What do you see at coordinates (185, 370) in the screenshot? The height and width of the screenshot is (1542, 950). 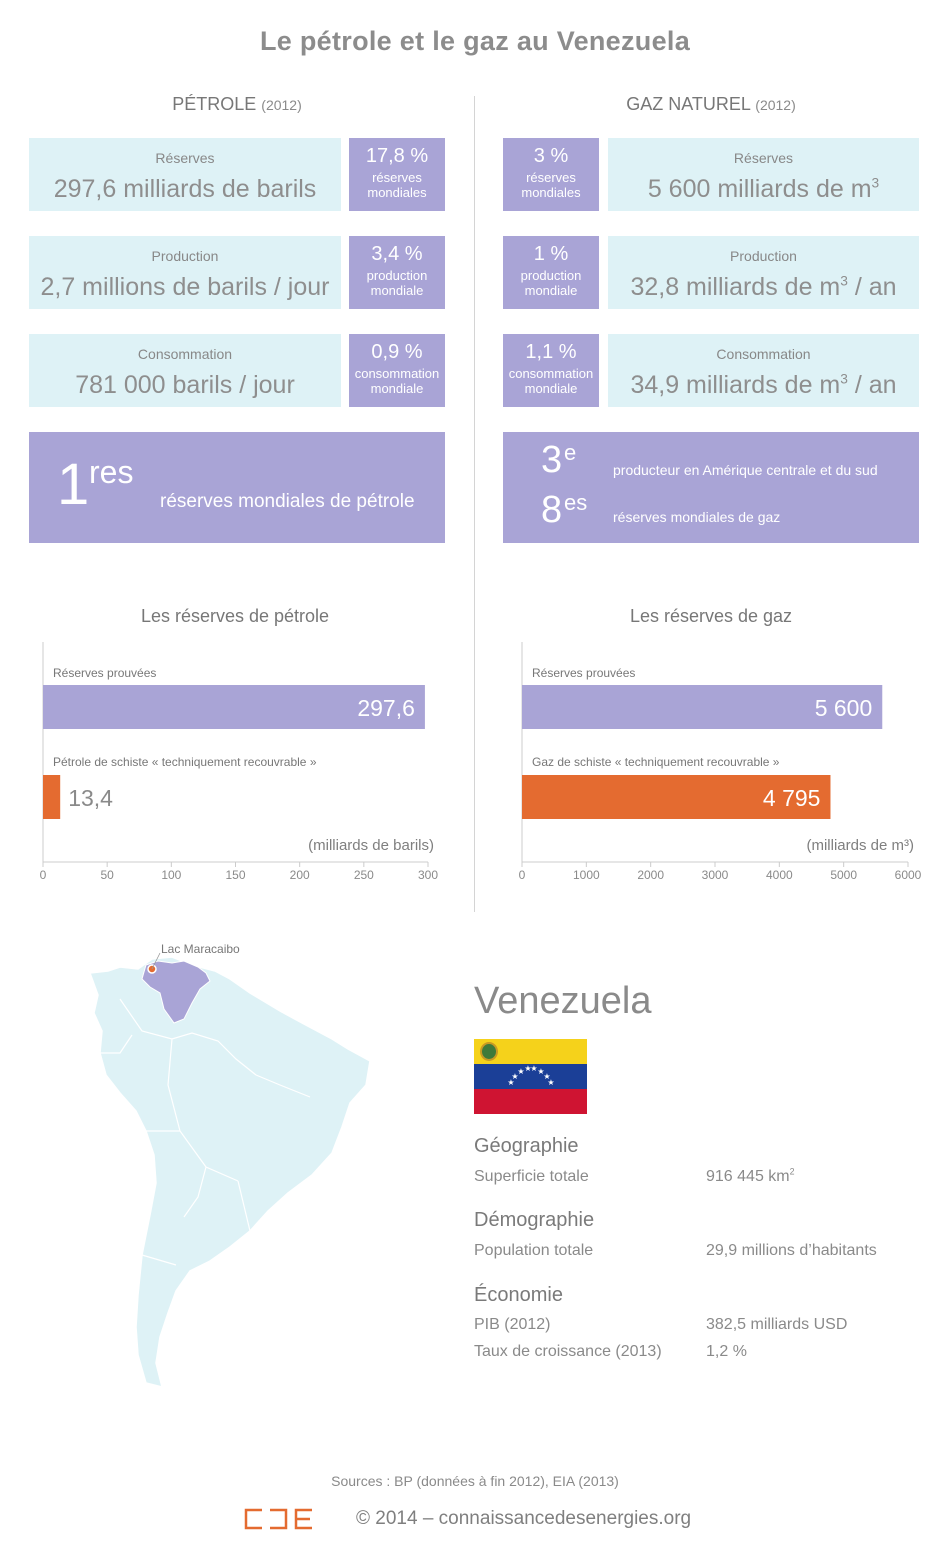 I see `petrole-consommation-box: Consommation 781 000 barils / jour` at bounding box center [185, 370].